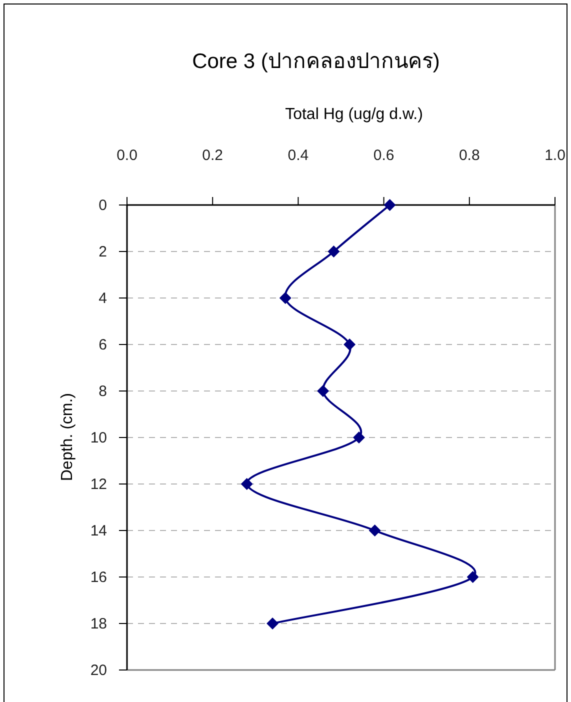 This screenshot has height=702, width=571. What do you see at coordinates (316, 61) in the screenshot?
I see `chart-title: Core 3 (ปากคลองปากนคร)` at bounding box center [316, 61].